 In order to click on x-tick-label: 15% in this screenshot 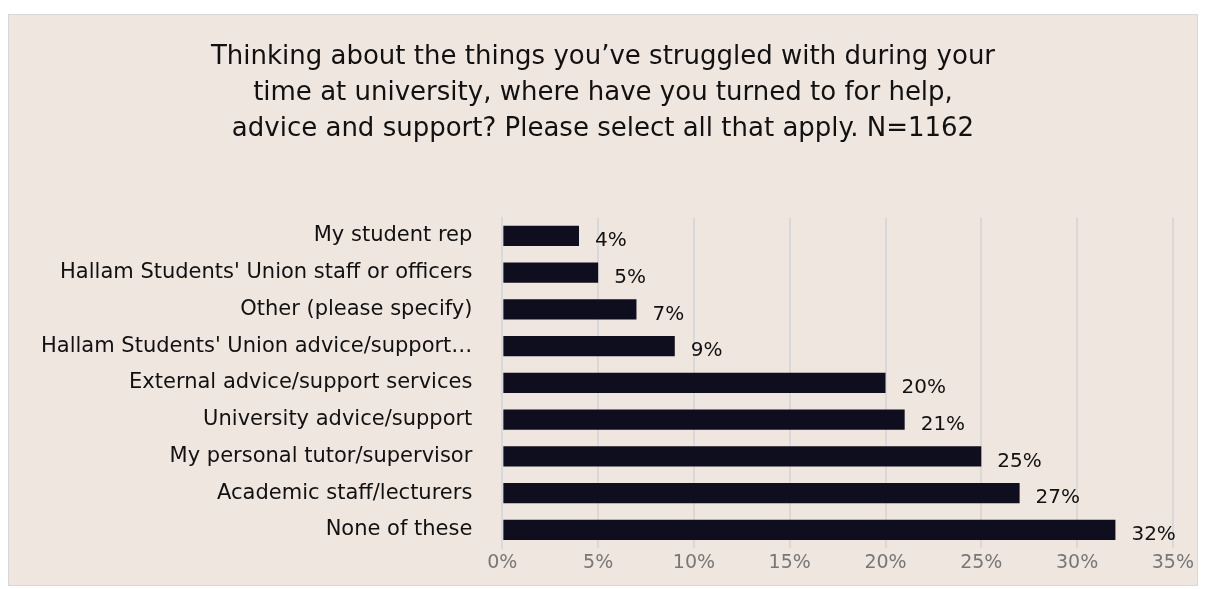, I will do `click(789, 560)`.